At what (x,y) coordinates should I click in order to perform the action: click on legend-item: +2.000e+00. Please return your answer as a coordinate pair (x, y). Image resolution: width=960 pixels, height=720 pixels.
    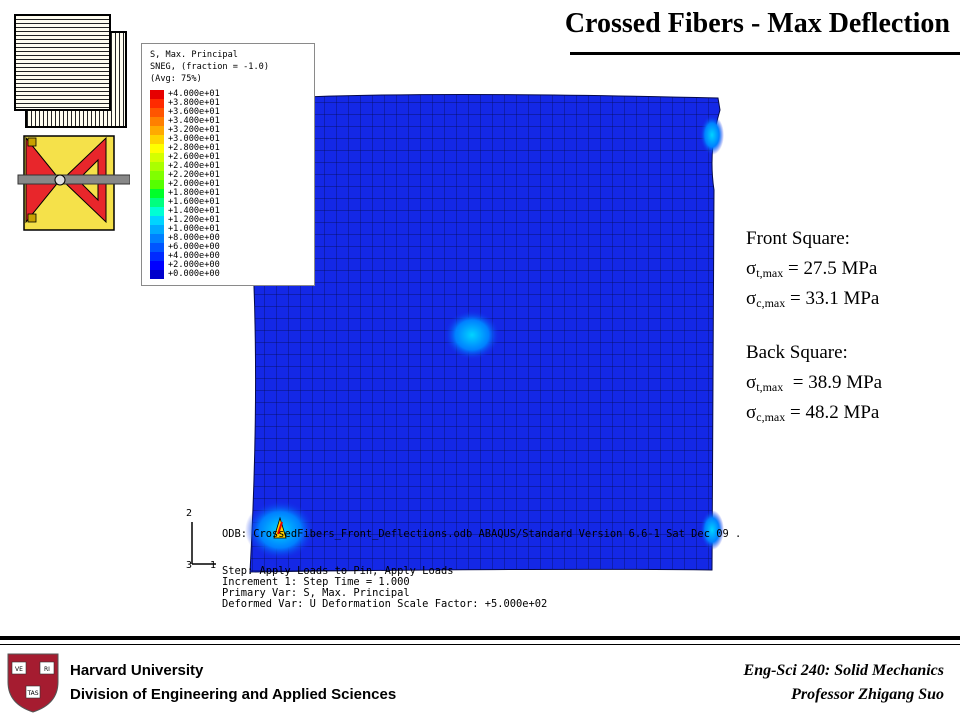
    Looking at the image, I should click on (185, 265).